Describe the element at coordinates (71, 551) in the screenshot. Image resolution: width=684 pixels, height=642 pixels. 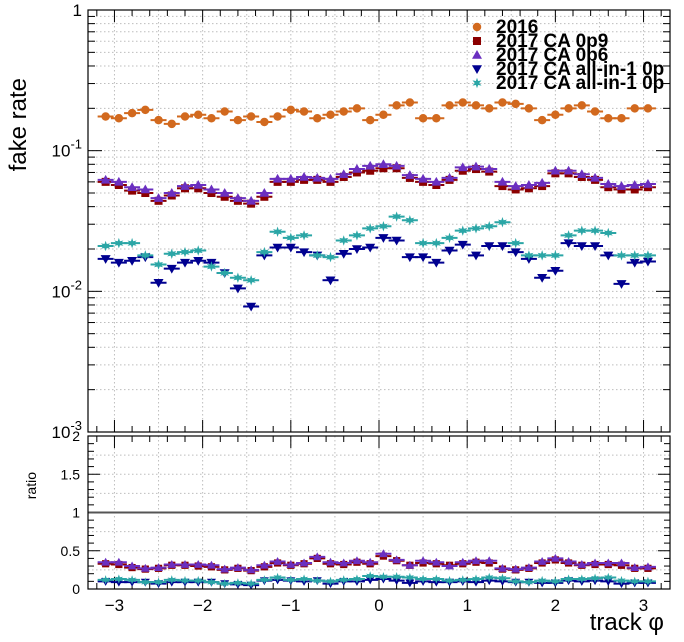
I see `ratio-y-tick-label: 0.5` at that location.